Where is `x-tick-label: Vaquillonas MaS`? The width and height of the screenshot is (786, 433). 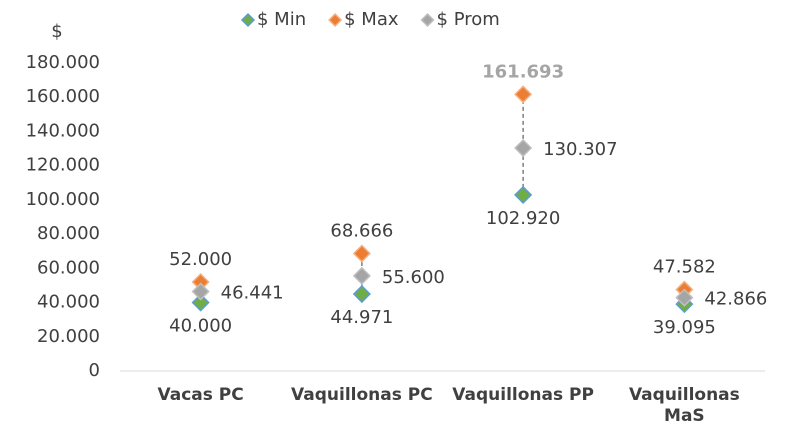 x-tick-label: Vaquillonas MaS is located at coordinates (684, 405).